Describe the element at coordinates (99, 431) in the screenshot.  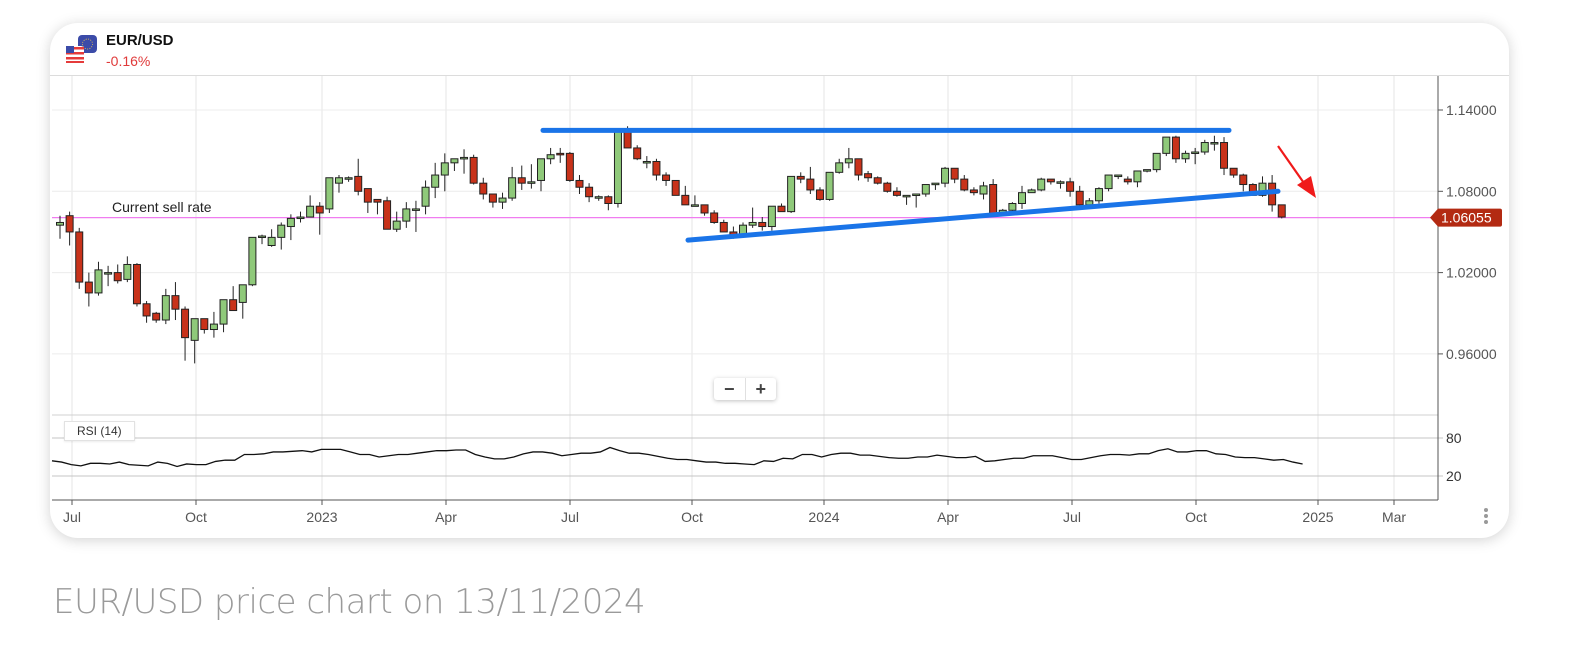
I see `rsi-indicator-label: RSI (14)` at that location.